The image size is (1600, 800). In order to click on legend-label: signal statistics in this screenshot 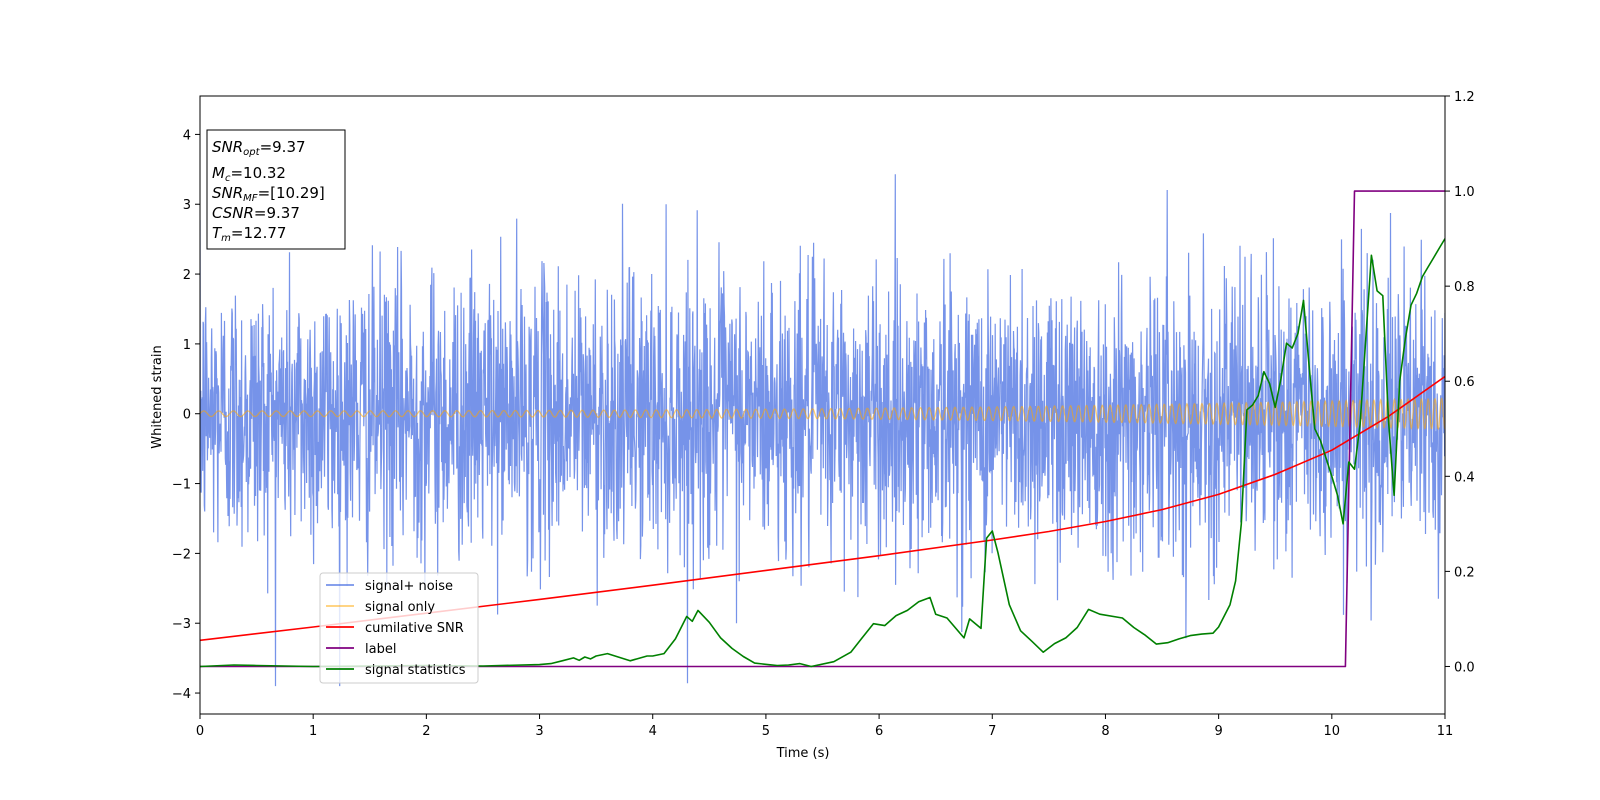, I will do `click(415, 670)`.